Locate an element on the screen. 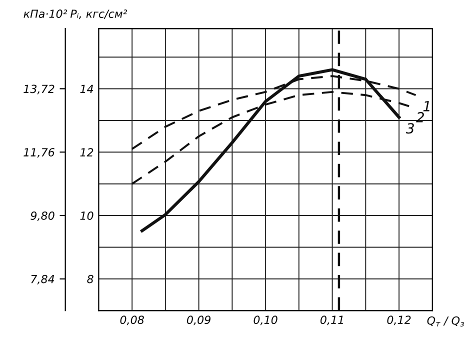 This screenshot has height=357, width=470. x-axis-title: Q$_{т}$ / Q$_{з}$ is located at coordinates (445, 321).